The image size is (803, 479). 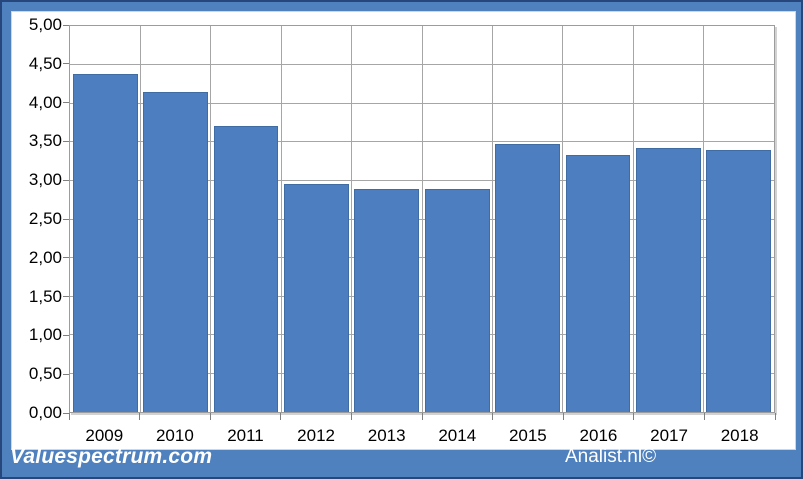 I want to click on y-tick-label: 3,50, so click(x=45, y=141).